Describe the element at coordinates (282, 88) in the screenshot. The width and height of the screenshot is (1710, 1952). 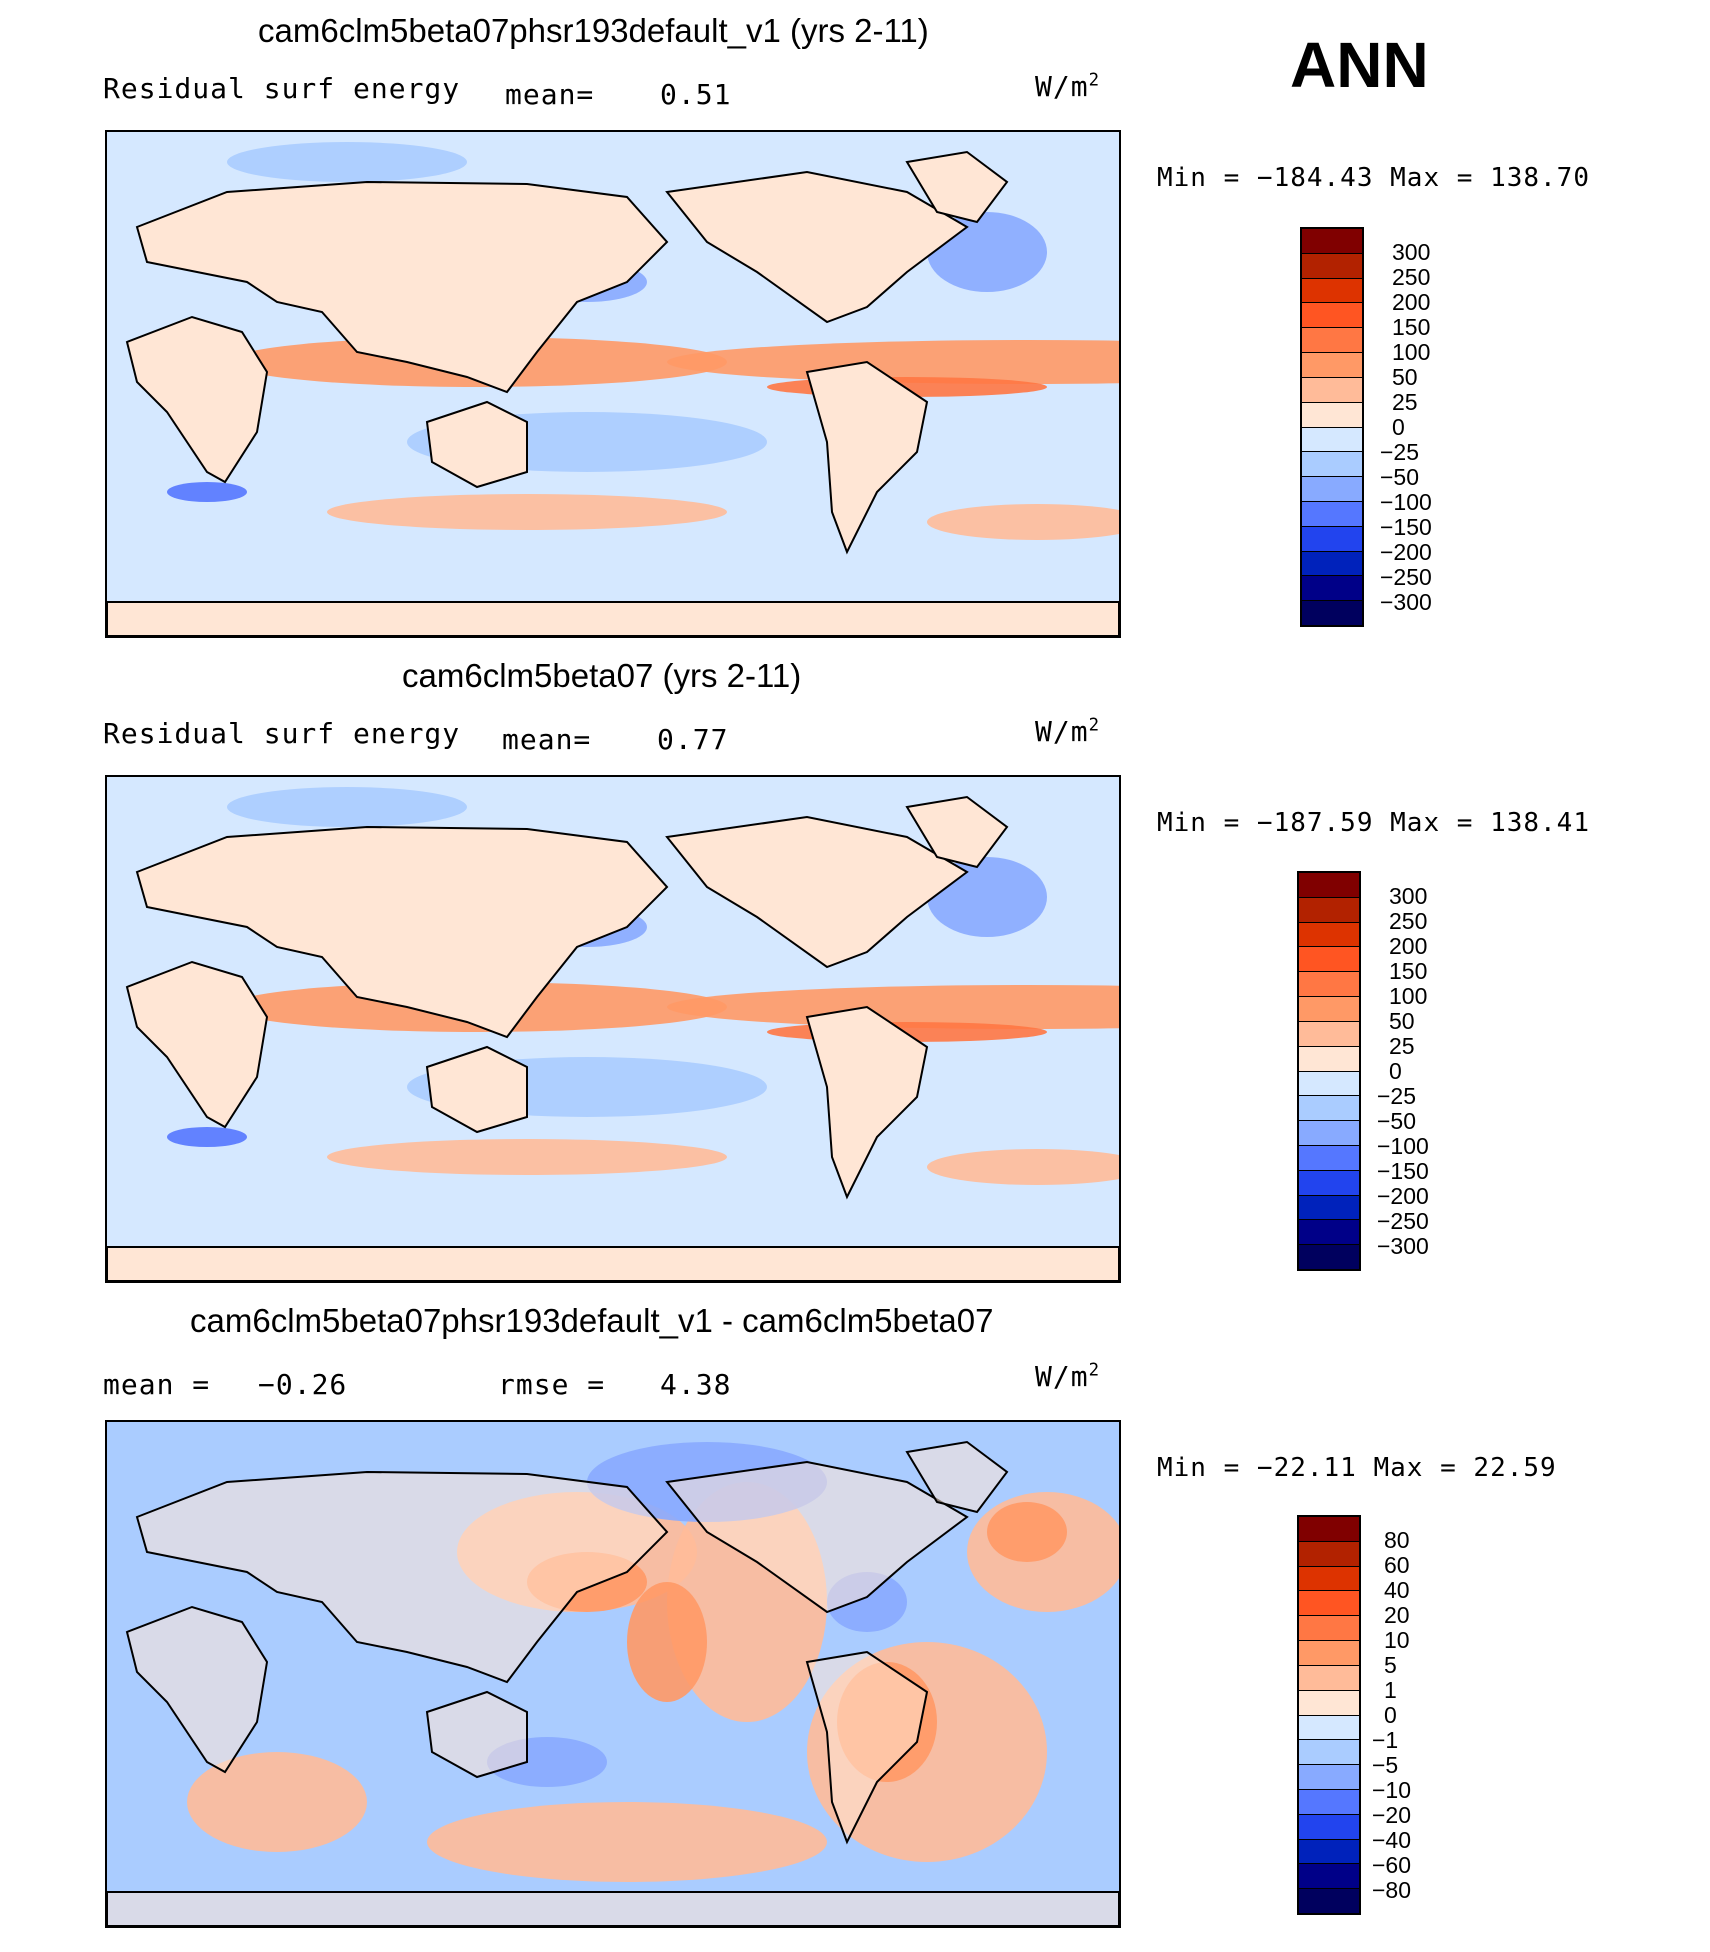
I see `panel-1-variable: Residual surf energy` at that location.